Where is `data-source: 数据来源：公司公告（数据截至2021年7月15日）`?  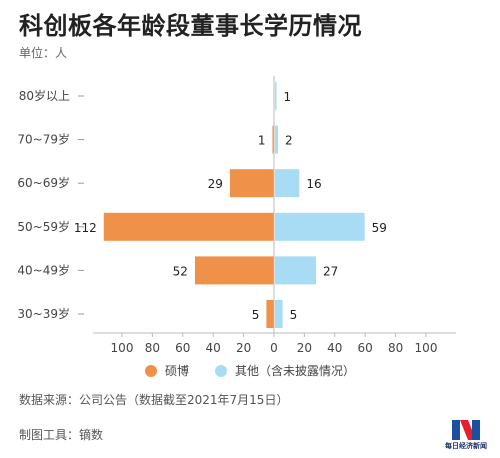
data-source: 数据来源：公司公告（数据截至2021年7月15日） is located at coordinates (154, 400).